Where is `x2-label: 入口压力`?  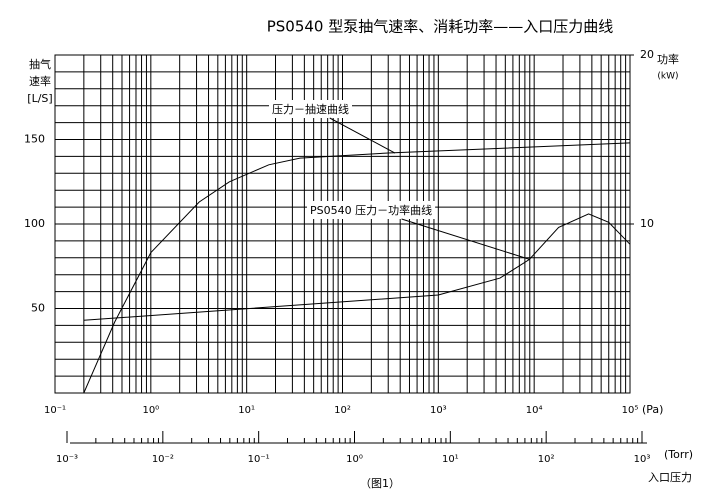
x2-label: 入口压力 is located at coordinates (670, 477).